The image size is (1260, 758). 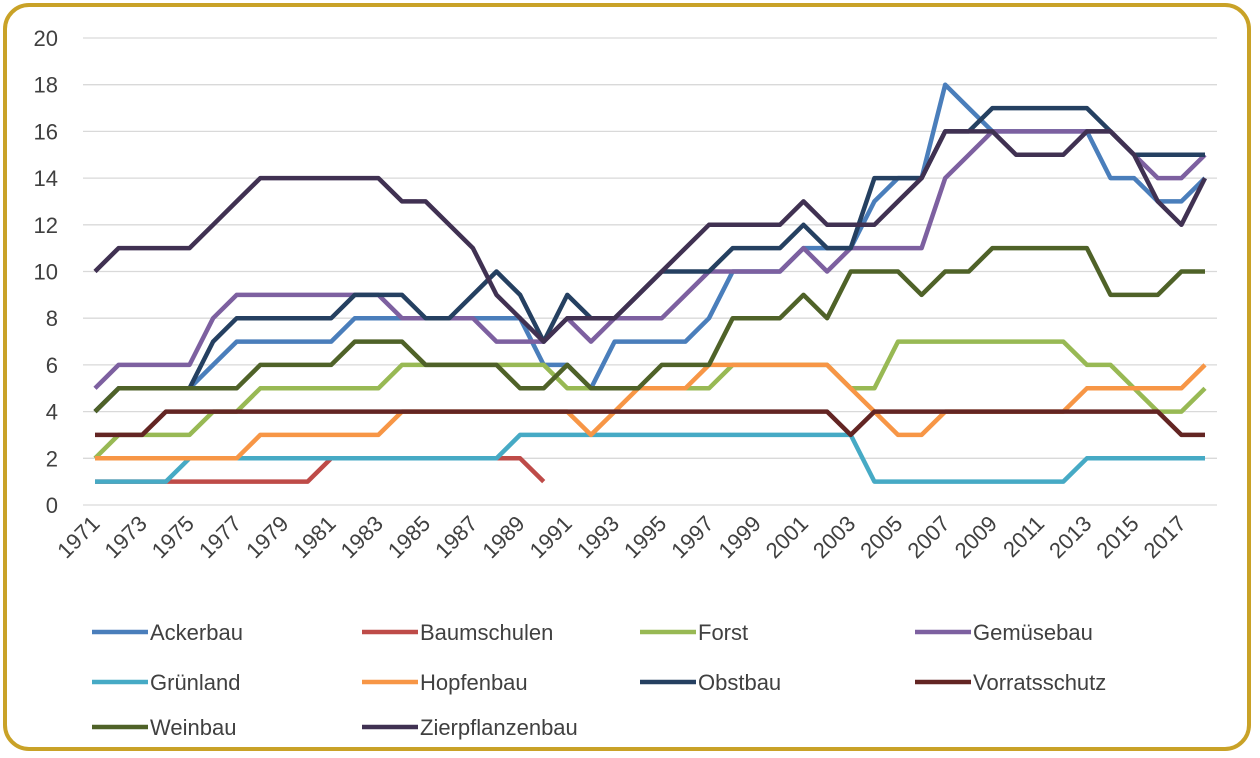 I want to click on legend-label: Zierpflanzenbau, so click(x=499, y=727).